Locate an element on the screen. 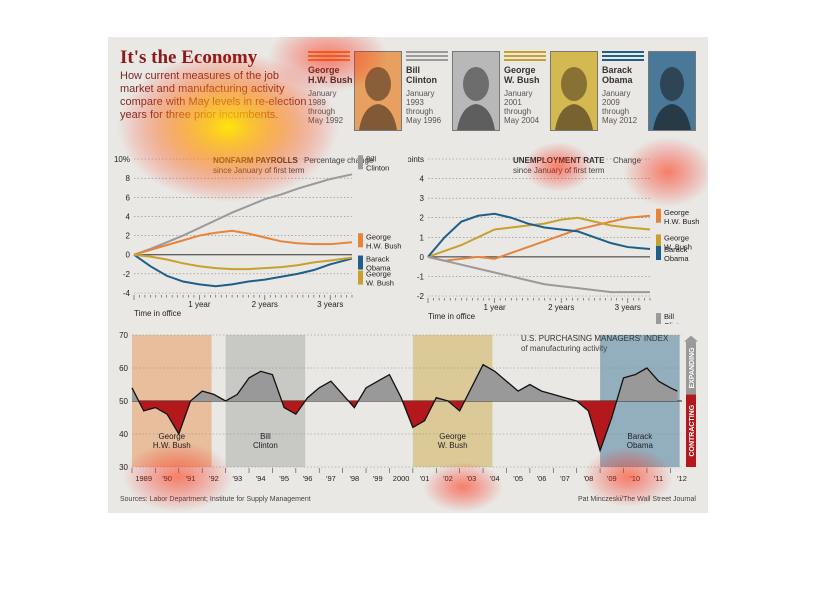 This screenshot has width=816, height=608. x-tick-label: '95 is located at coordinates (284, 478).